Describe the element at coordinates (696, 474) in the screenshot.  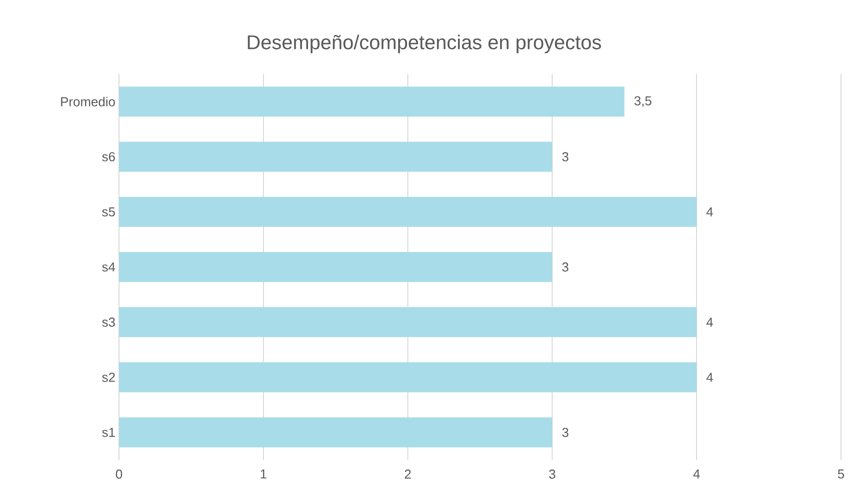
I see `x-tick-label: 4` at that location.